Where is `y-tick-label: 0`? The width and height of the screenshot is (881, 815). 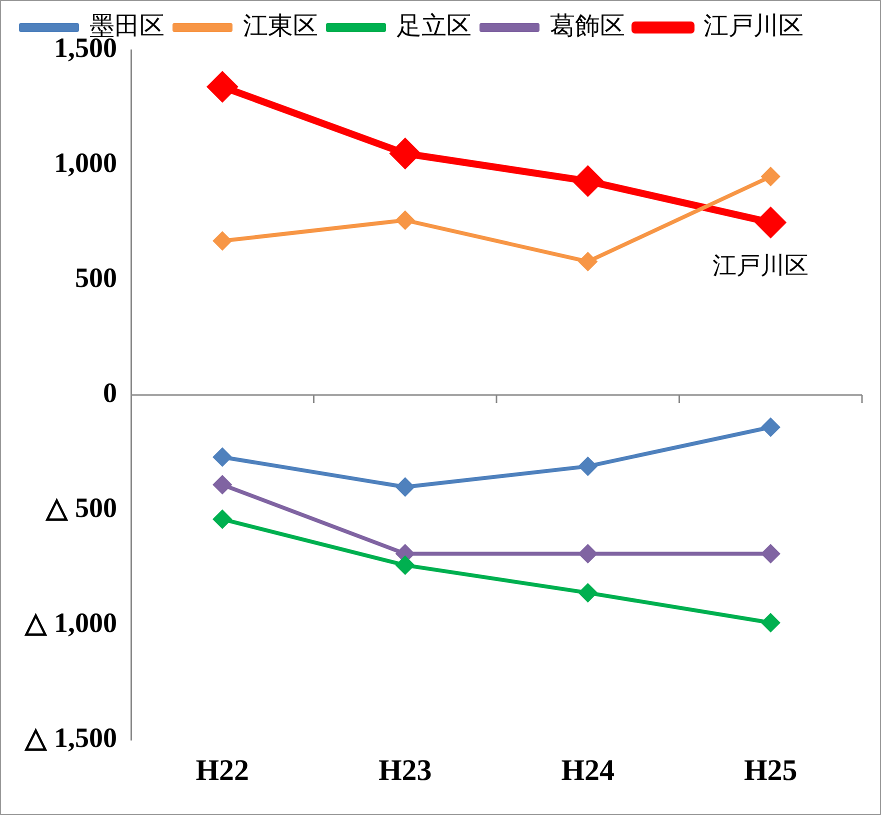
y-tick-label: 0 is located at coordinates (110, 394).